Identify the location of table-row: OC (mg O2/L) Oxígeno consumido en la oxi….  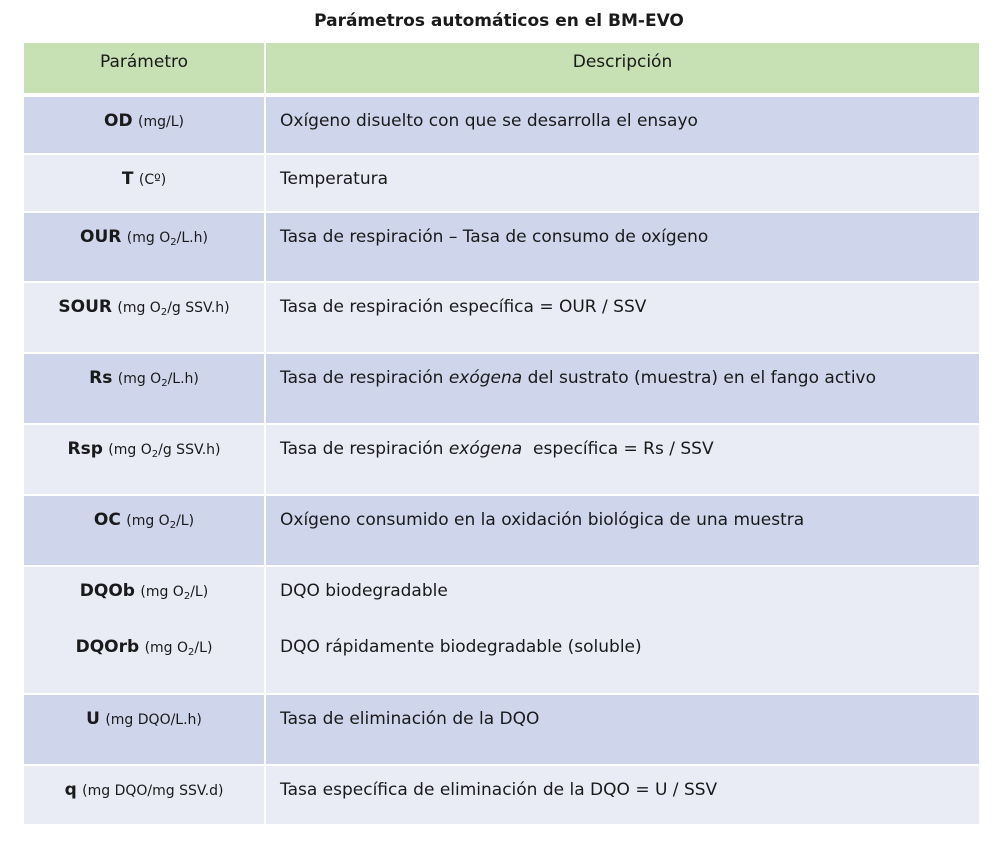
(501, 531).